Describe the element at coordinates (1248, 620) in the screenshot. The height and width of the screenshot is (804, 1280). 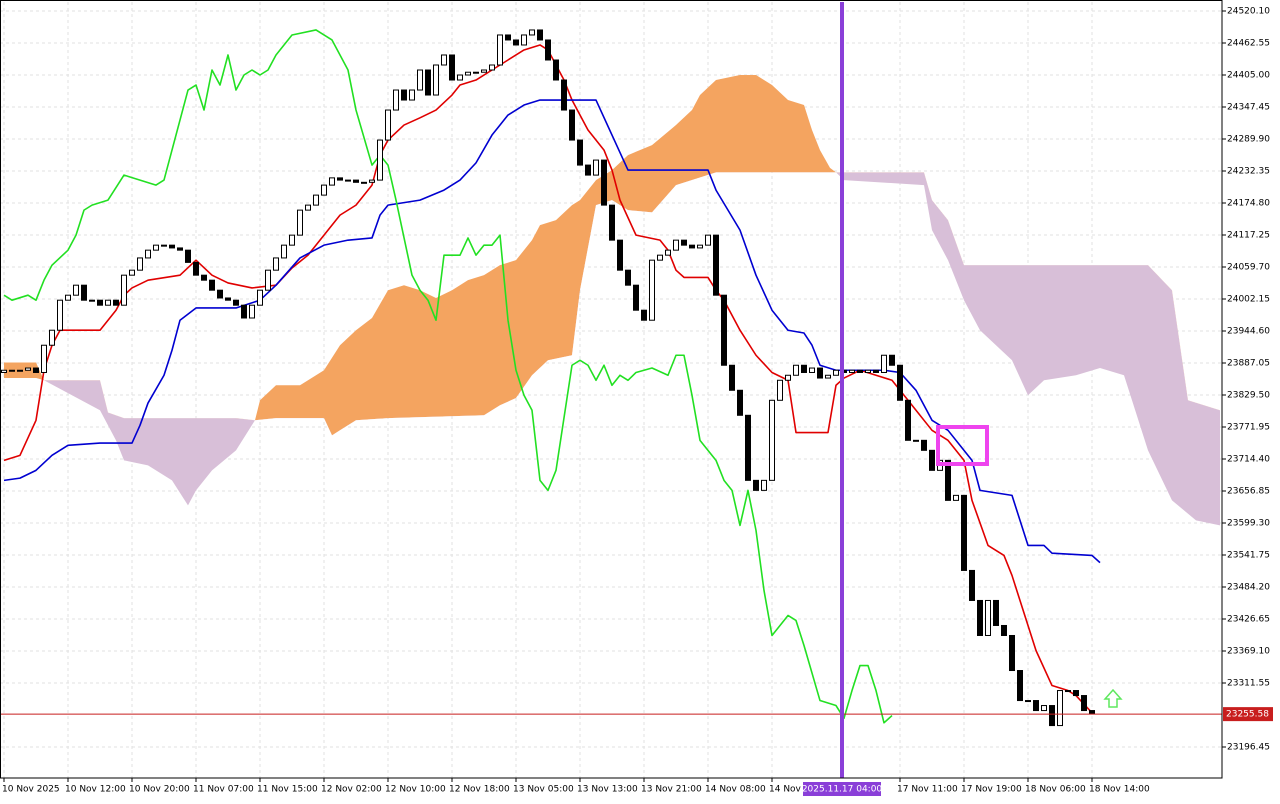
I see `y-tick-label: 23426.65` at that location.